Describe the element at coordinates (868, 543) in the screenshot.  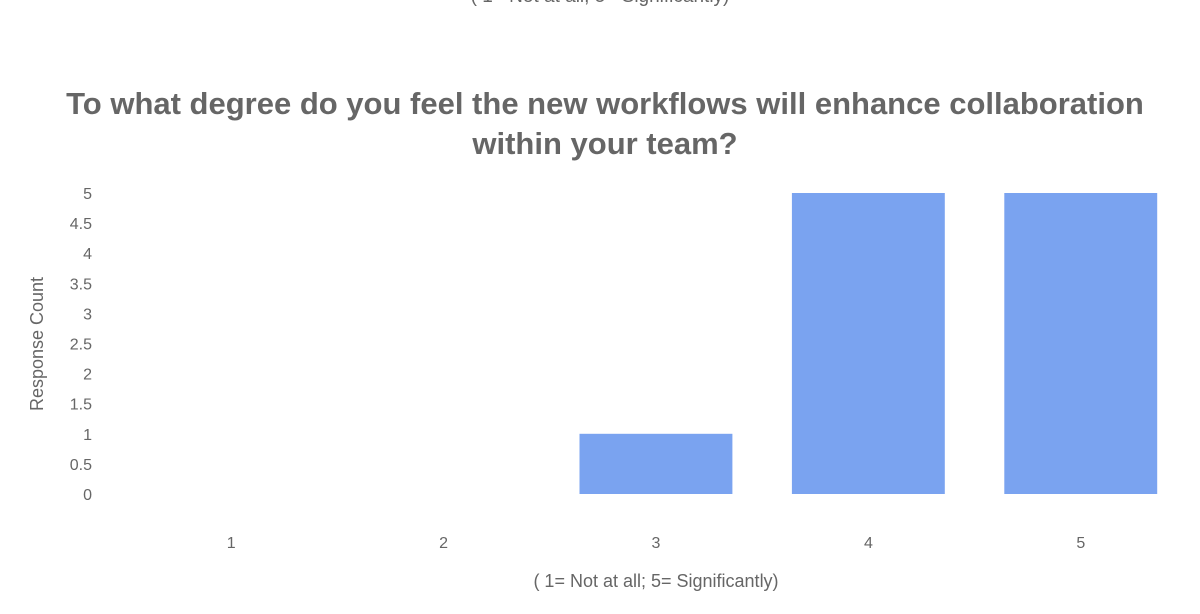
I see `x-tick-label-4: 4` at that location.